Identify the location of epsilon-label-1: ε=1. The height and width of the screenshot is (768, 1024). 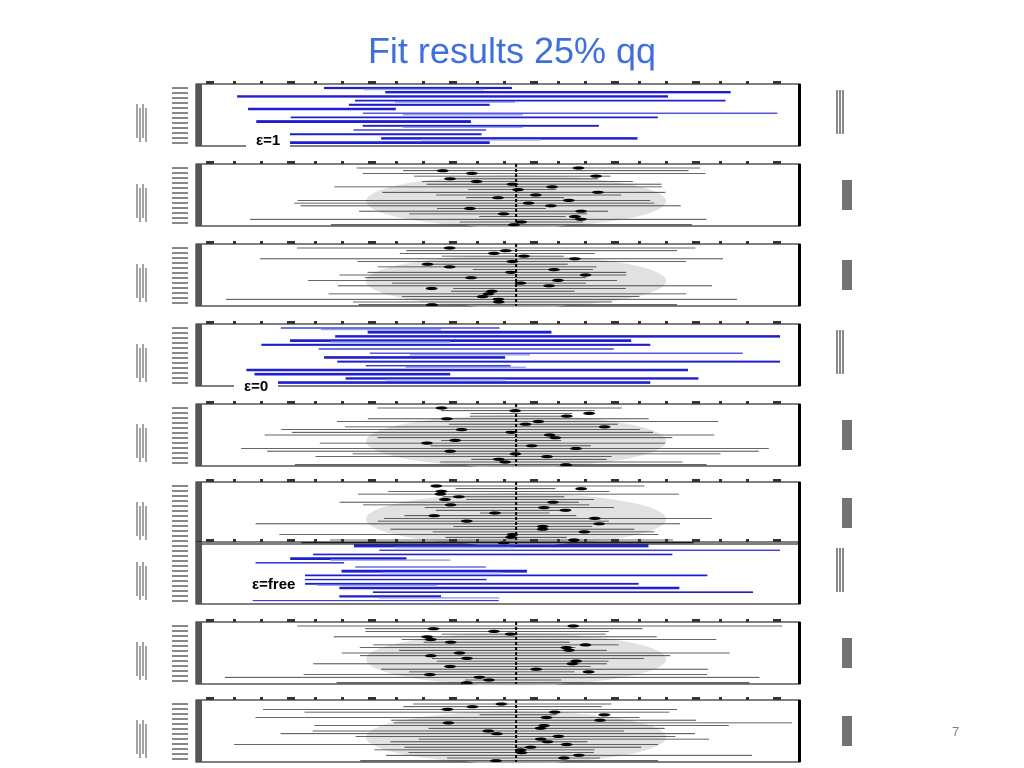
(268, 140).